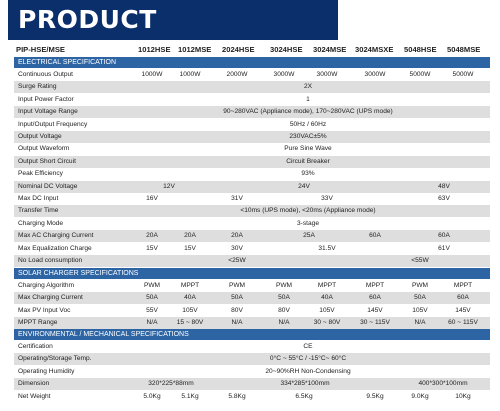  I want to click on spec-value: 61V, so click(444, 248).